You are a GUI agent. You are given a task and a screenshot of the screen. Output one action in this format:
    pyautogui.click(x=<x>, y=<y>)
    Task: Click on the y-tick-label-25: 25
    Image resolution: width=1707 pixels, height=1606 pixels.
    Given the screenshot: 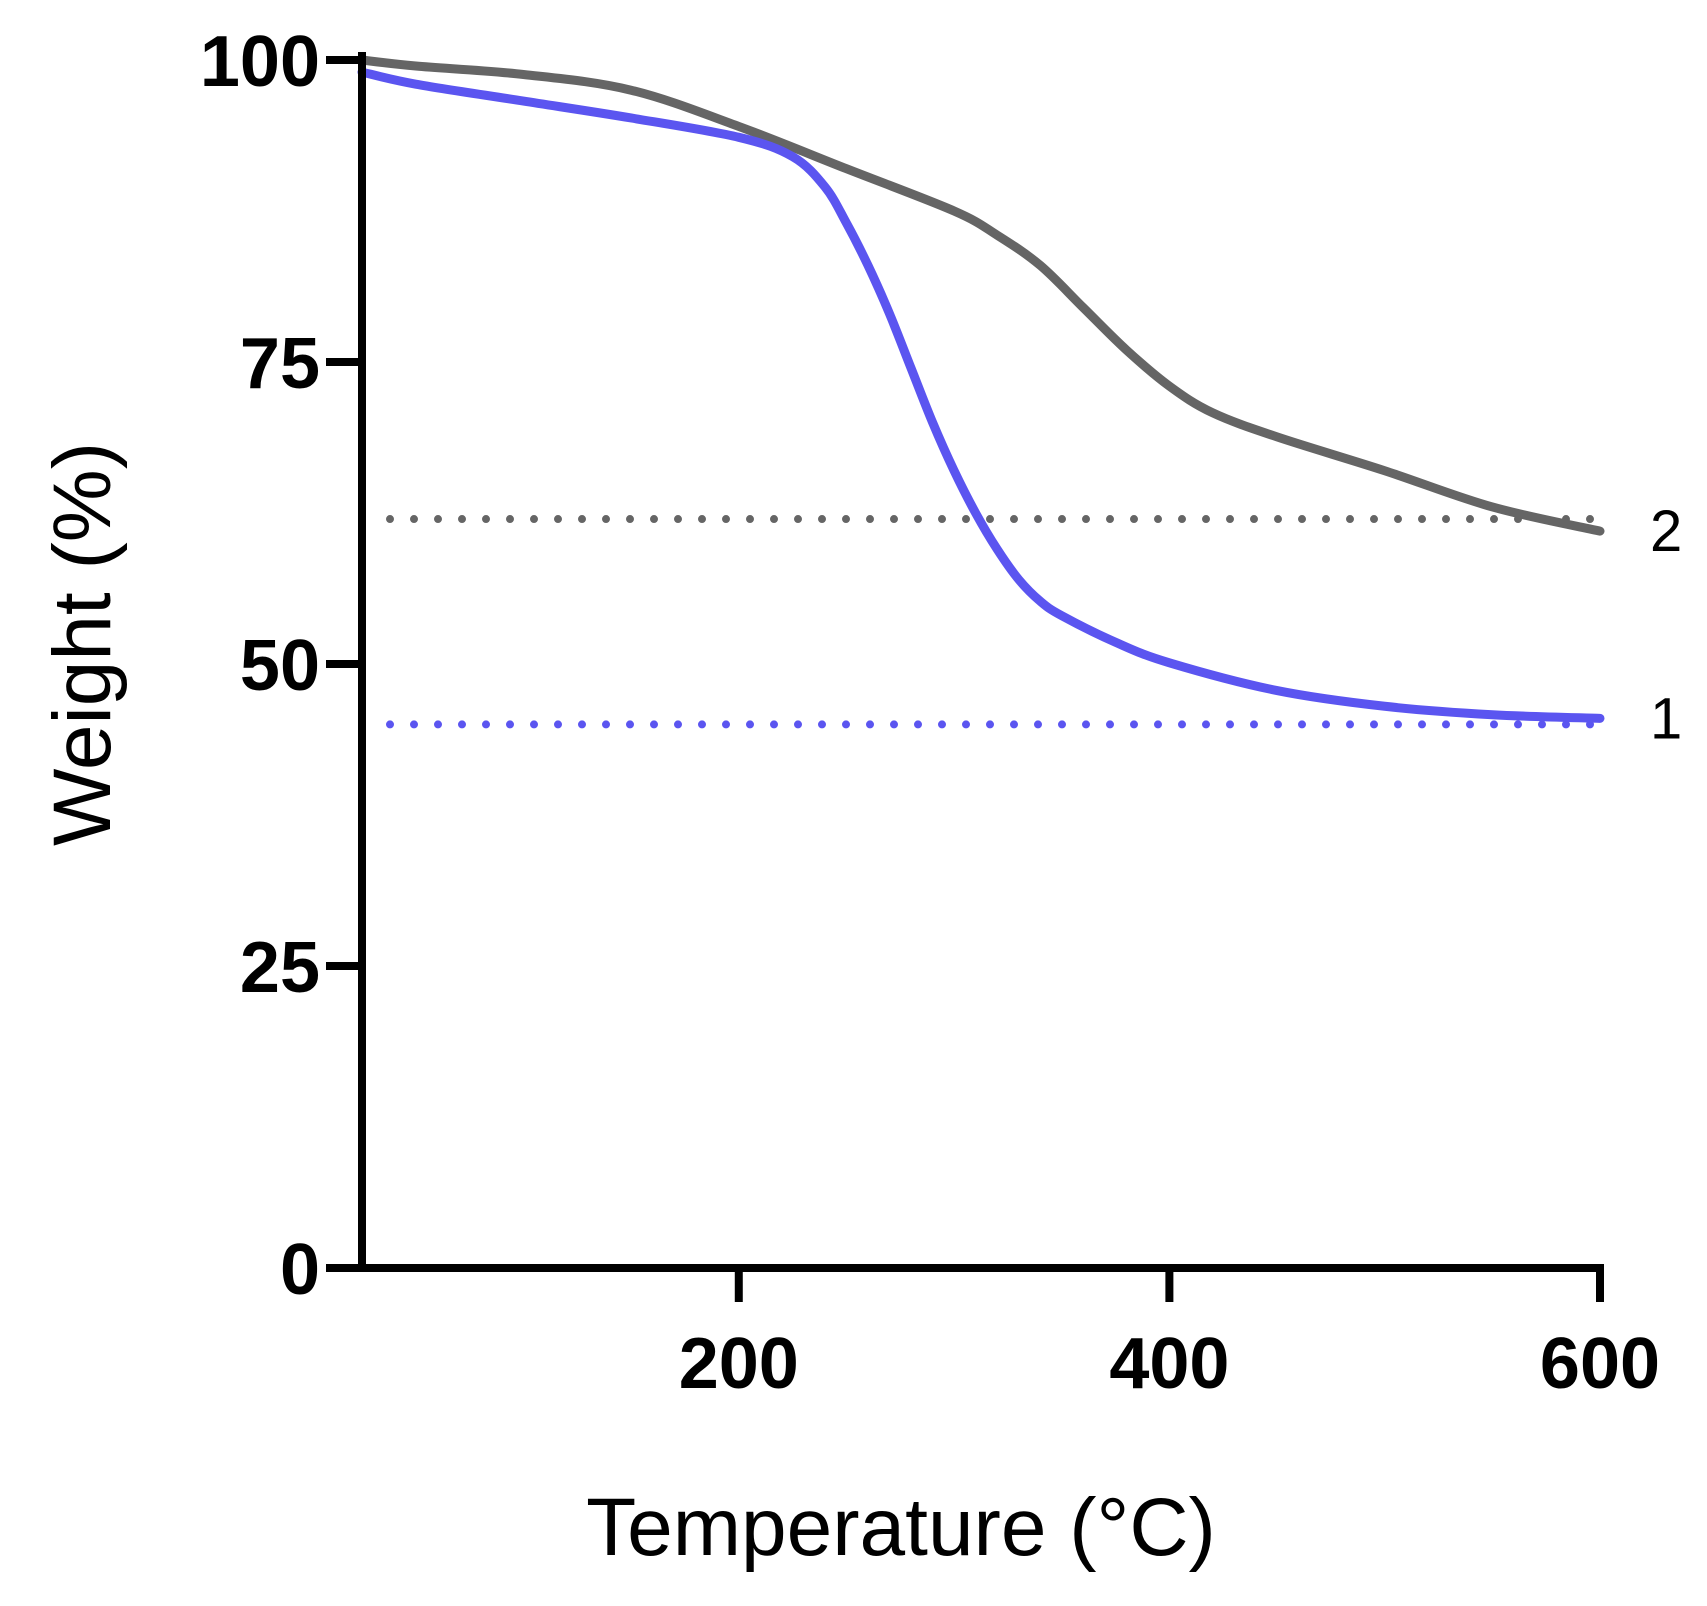 What is the action you would take?
    pyautogui.click(x=280, y=968)
    